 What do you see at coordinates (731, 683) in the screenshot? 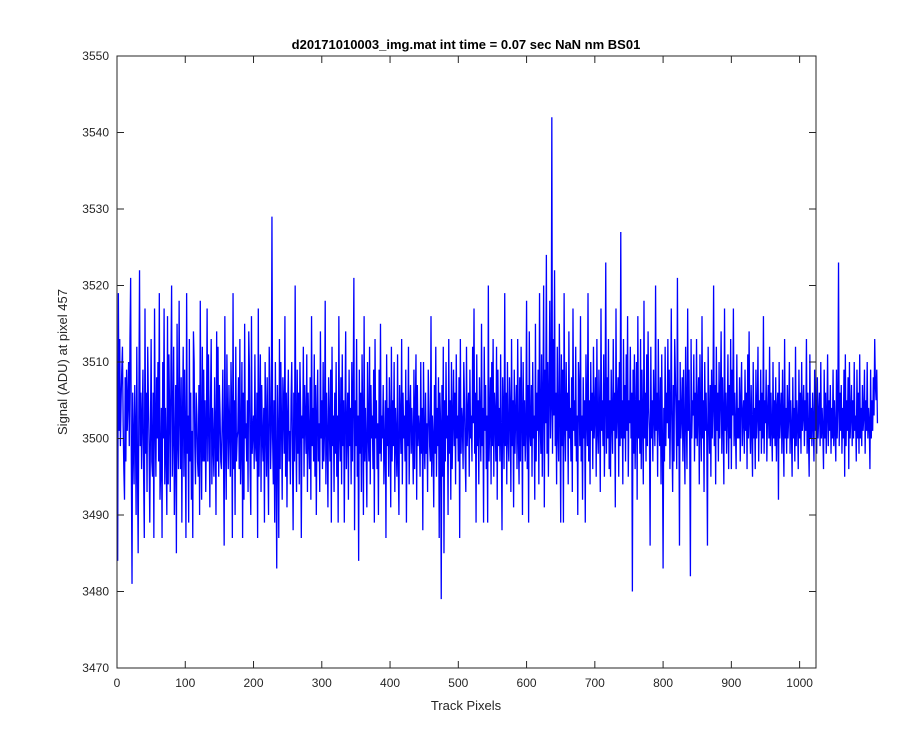
I see `x-tick-label: 900` at bounding box center [731, 683].